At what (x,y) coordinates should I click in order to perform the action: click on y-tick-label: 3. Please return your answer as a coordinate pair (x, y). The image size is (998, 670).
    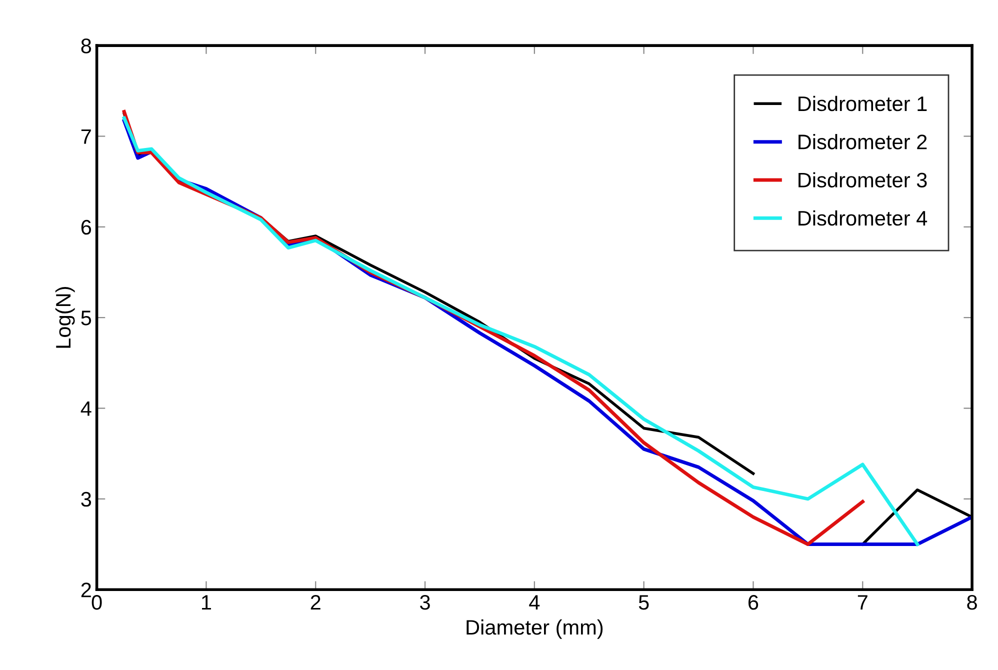
    Looking at the image, I should click on (86, 499).